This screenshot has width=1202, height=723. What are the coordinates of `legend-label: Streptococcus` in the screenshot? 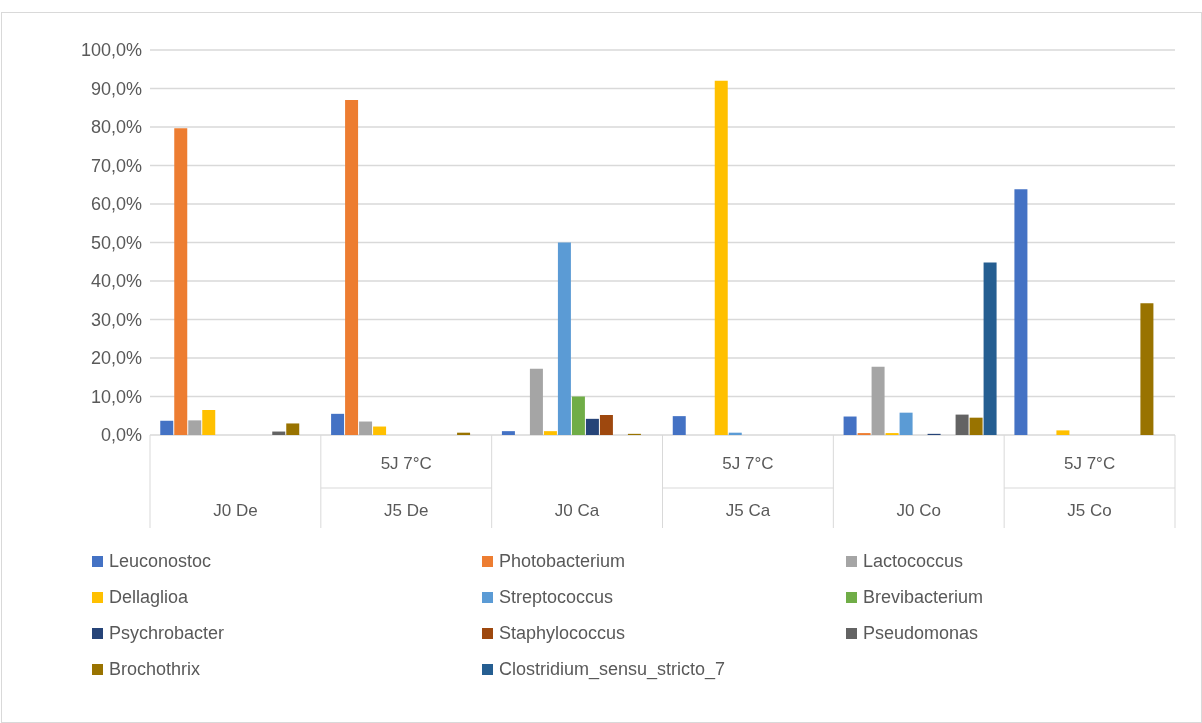 It's located at (556, 597).